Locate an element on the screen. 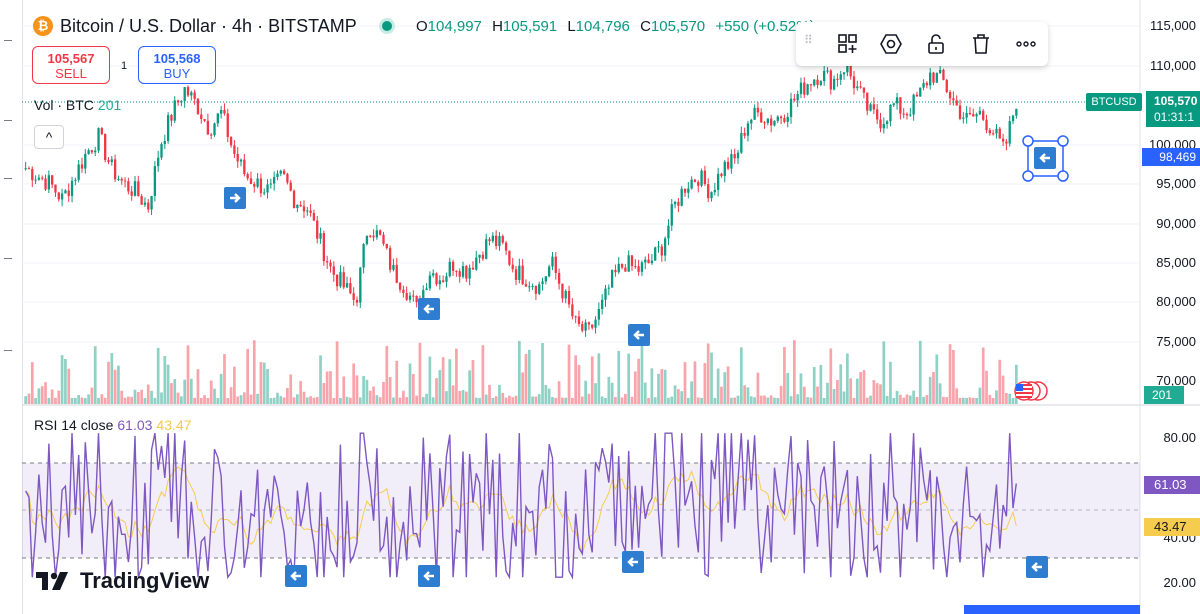 The height and width of the screenshot is (614, 1200). drawing-toolbar: ⠿ is located at coordinates (922, 44).